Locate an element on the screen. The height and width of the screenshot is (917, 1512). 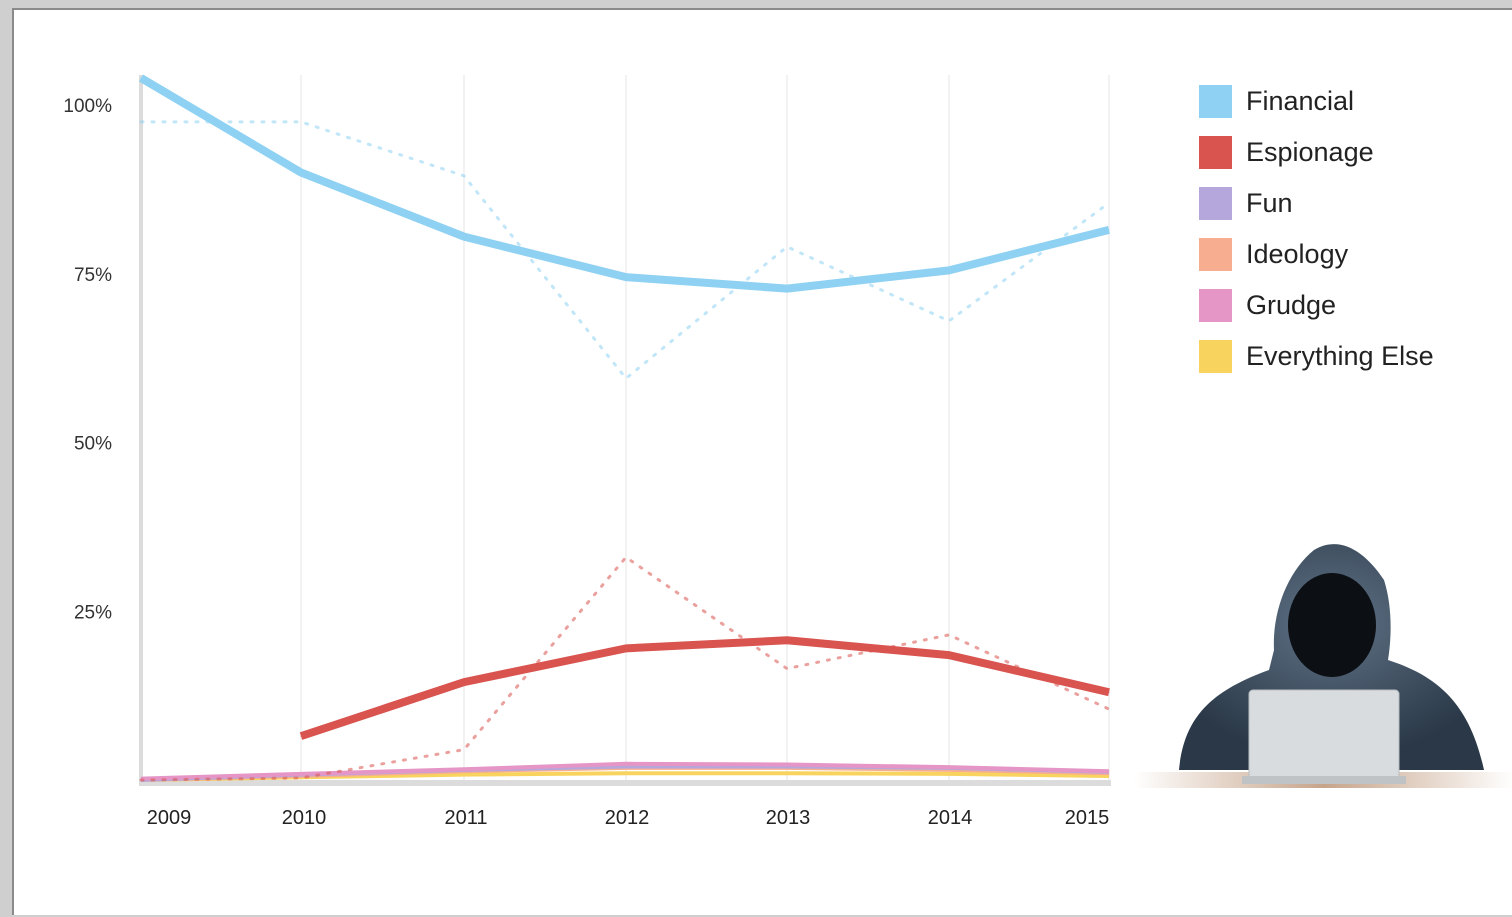
legend-label: Financial is located at coordinates (1300, 101).